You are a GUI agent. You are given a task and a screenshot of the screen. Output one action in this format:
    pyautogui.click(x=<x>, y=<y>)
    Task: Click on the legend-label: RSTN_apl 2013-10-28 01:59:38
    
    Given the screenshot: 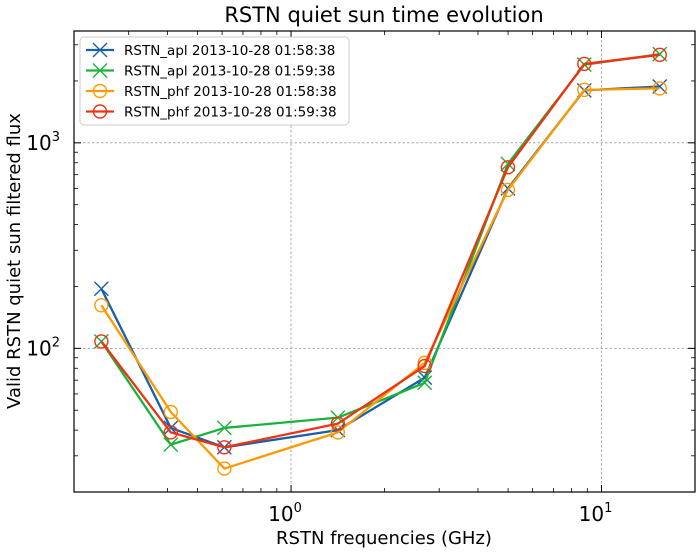 What is the action you would take?
    pyautogui.click(x=229, y=72)
    